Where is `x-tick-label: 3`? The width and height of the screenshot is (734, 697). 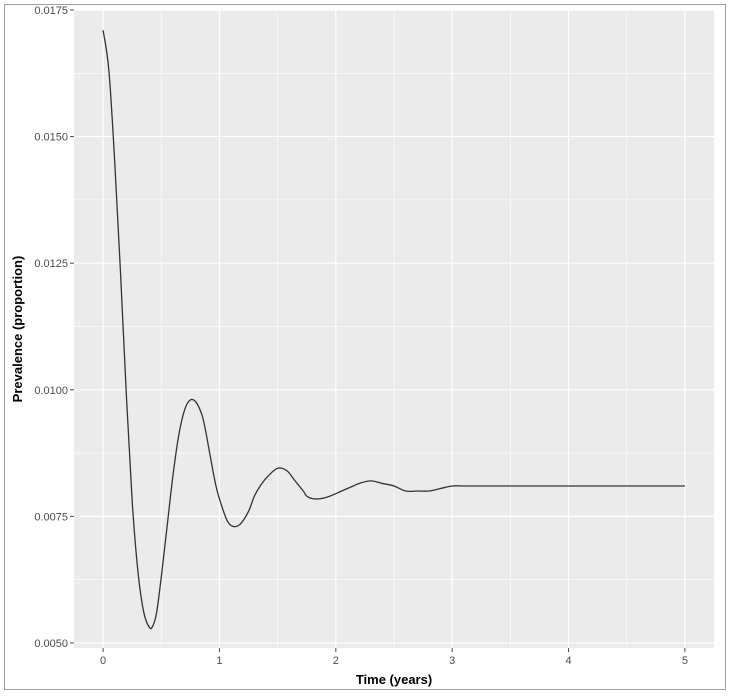 x-tick-label: 3 is located at coordinates (452, 661).